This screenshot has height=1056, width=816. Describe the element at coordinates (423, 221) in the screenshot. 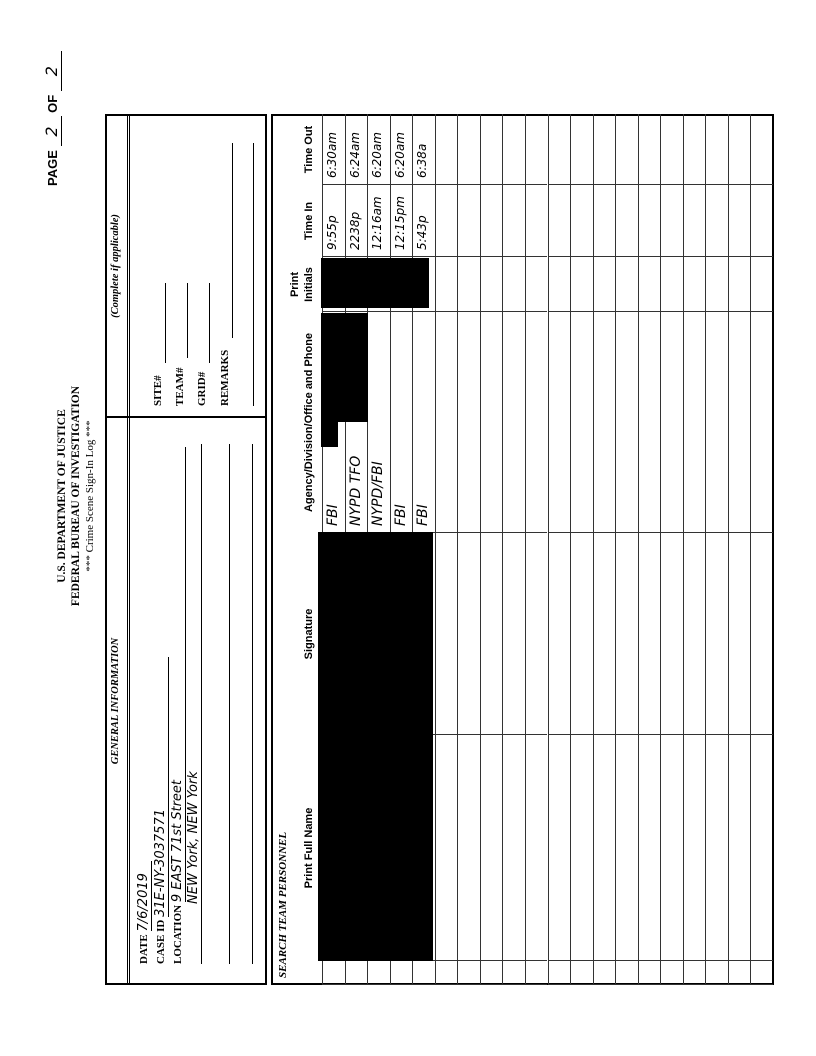

I see `cell-time-in: 5:43p` at that location.